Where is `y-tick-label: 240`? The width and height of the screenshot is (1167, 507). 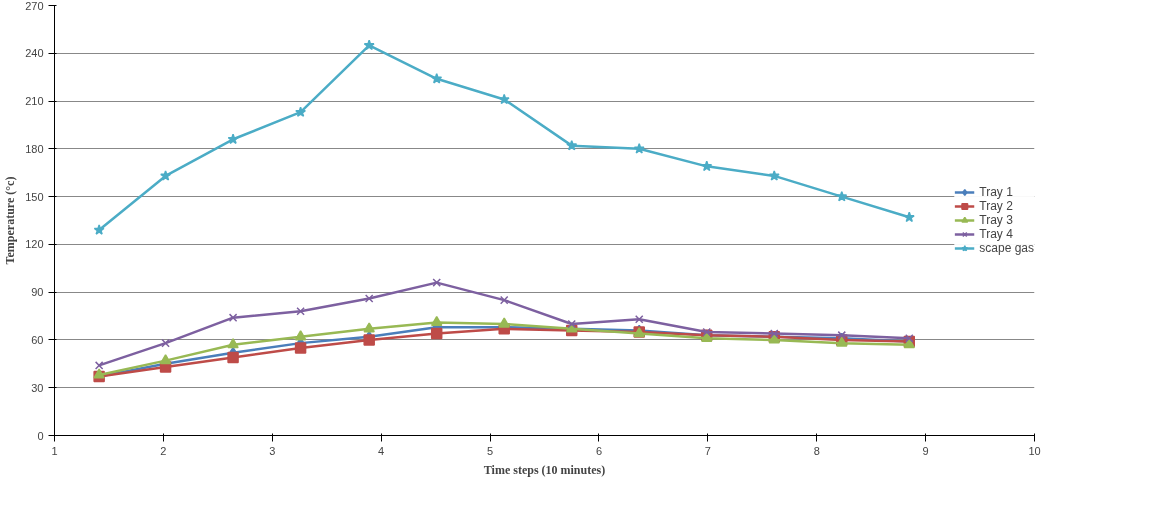 y-tick-label: 240 is located at coordinates (34, 53).